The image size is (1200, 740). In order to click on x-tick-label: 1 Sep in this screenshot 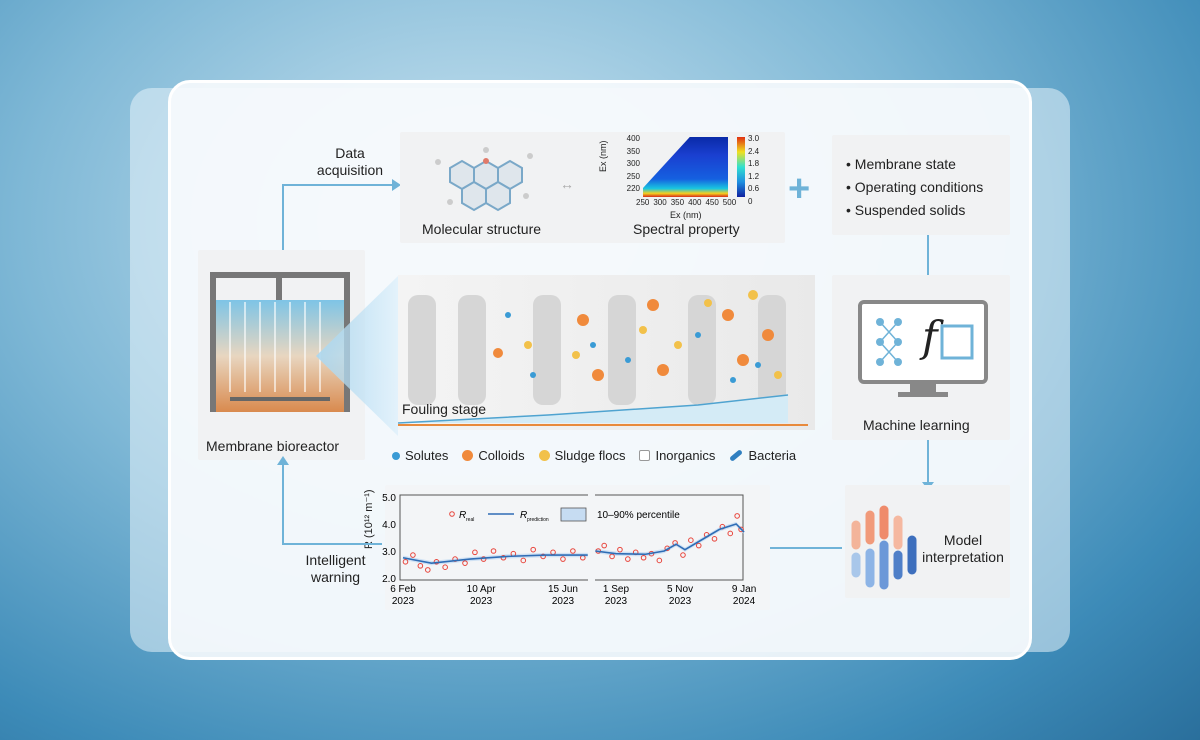, I will do `click(616, 589)`.